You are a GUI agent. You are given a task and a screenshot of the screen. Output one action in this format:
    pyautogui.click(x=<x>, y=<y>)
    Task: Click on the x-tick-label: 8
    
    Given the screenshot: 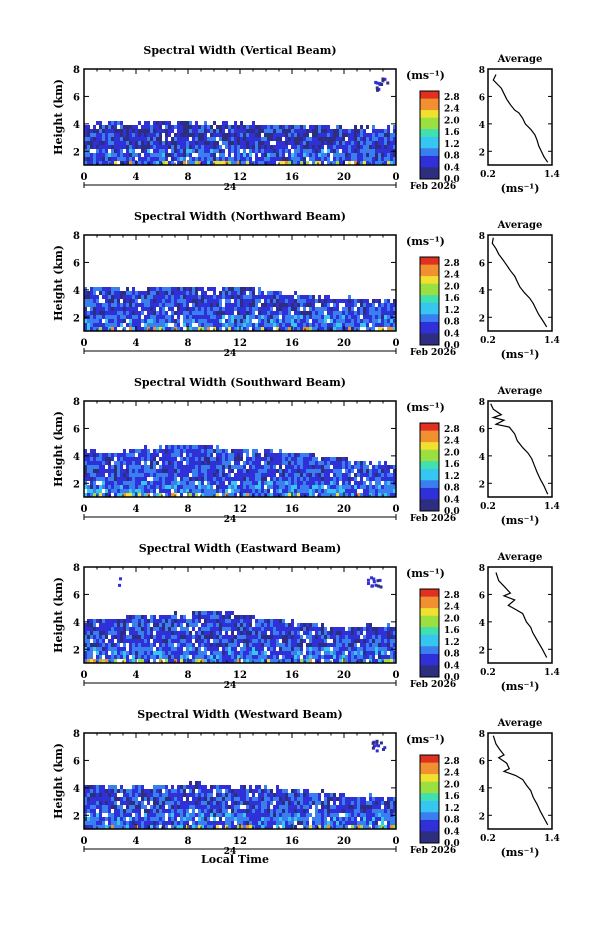 What is the action you would take?
    pyautogui.click(x=188, y=177)
    